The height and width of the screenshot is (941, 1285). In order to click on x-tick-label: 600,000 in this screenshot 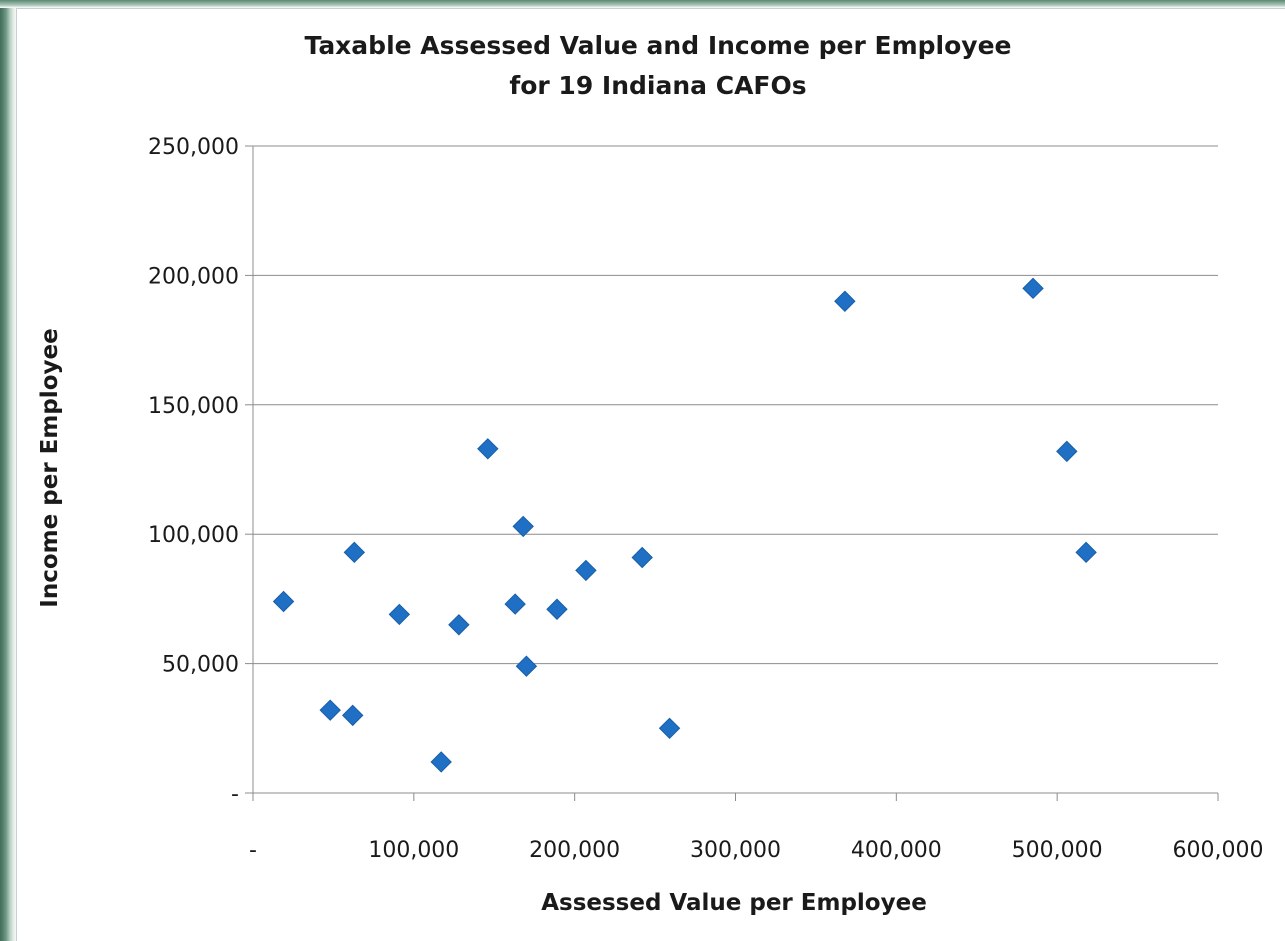, I will do `click(1218, 850)`.